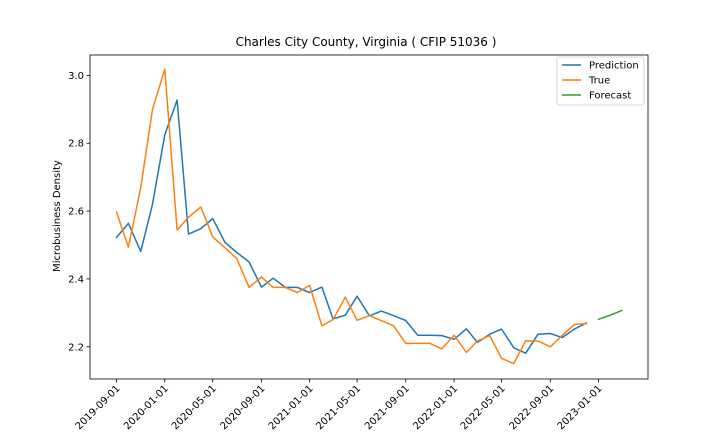 This screenshot has height=436, width=720. Describe the element at coordinates (76, 347) in the screenshot. I see `y-tick-label: 2.2` at that location.